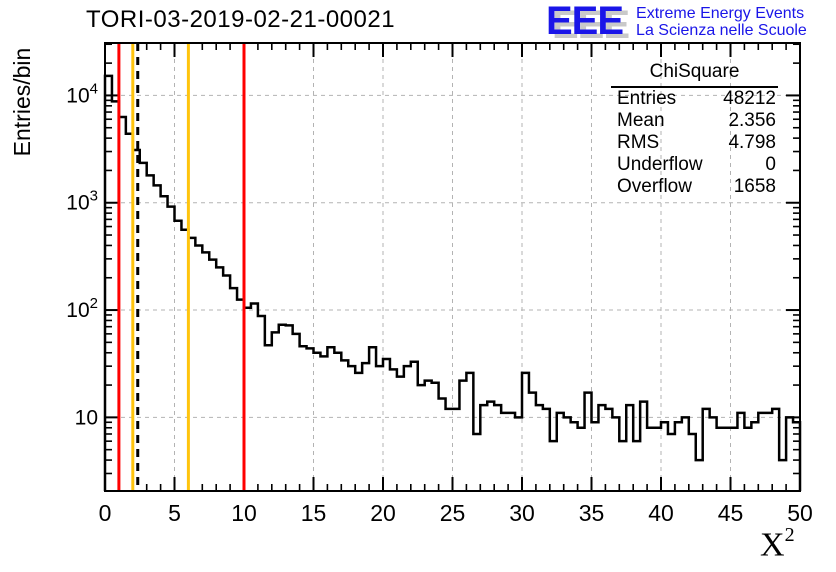 Image resolution: width=836 pixels, height=572 pixels. I want to click on stats-row-rms: RMS 4.798, so click(694, 143).